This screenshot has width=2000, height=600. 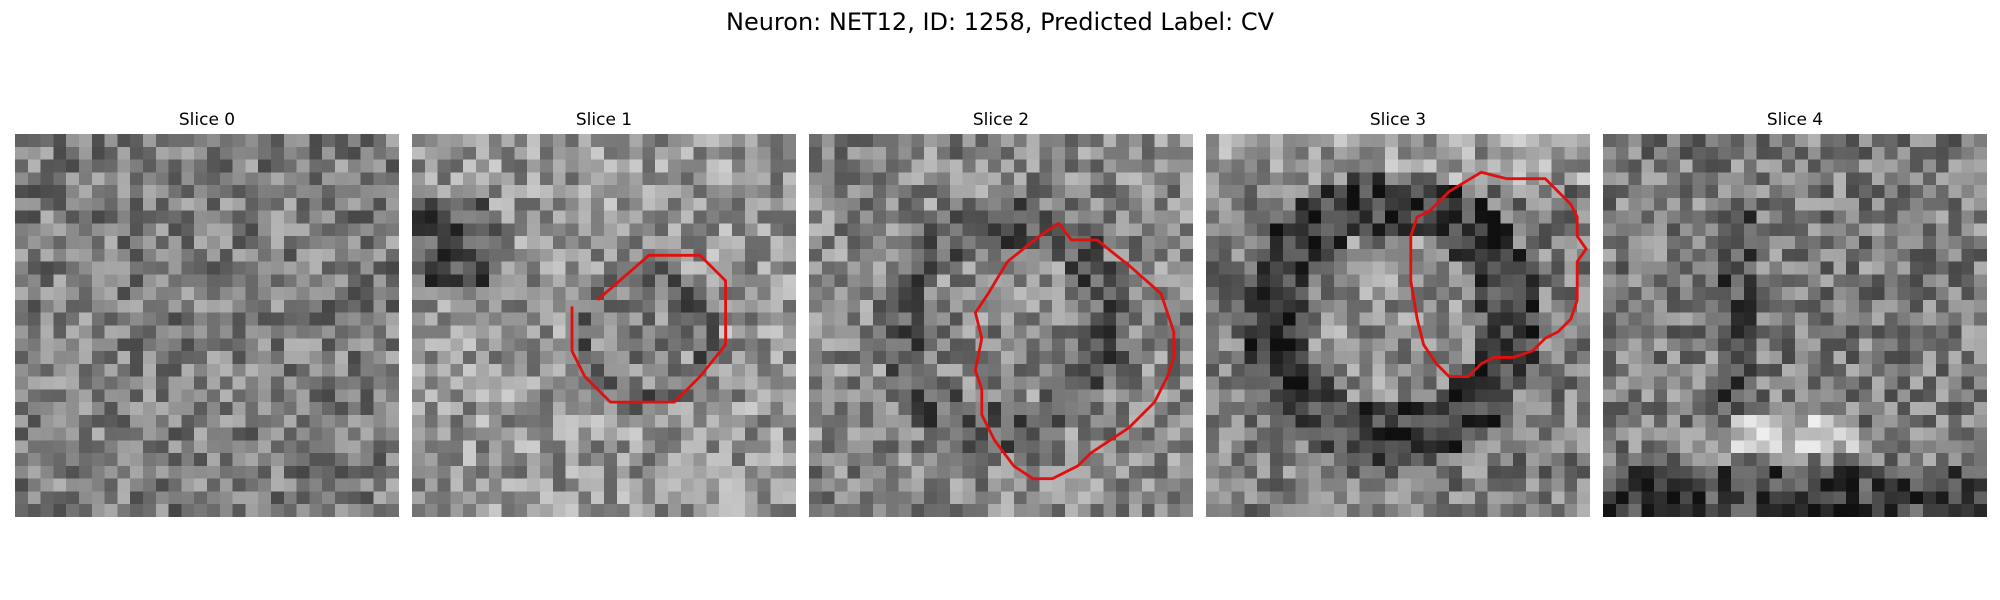 I want to click on slice-panel-2: Slice 2, so click(x=1001, y=312).